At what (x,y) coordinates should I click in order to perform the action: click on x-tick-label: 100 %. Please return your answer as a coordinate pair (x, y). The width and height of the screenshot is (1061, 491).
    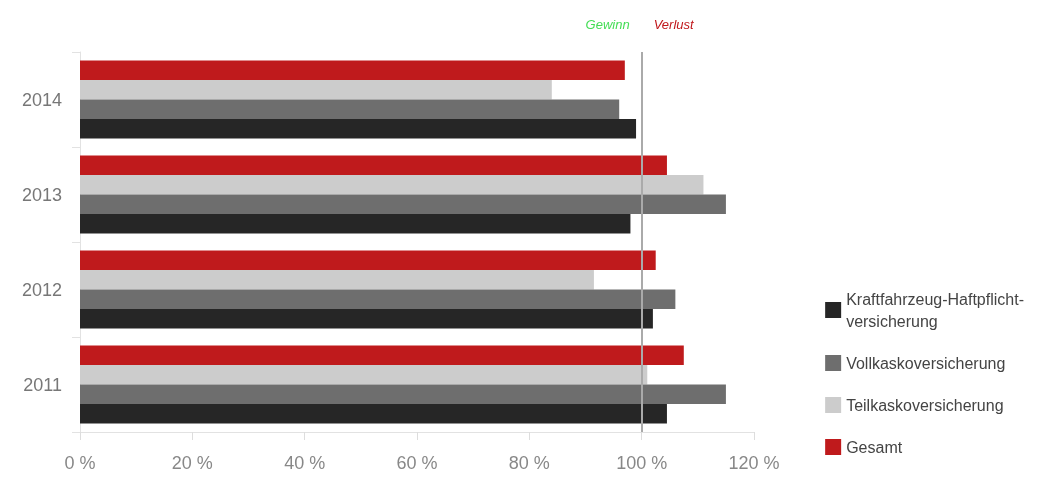
    Looking at the image, I should click on (642, 463).